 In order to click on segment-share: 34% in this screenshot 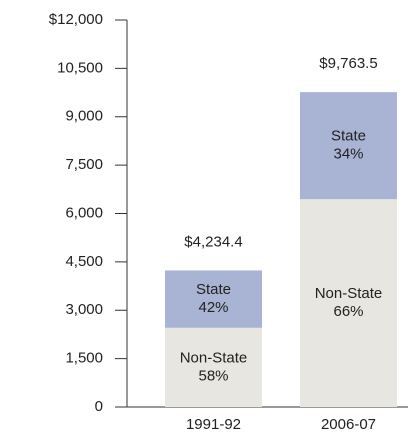, I will do `click(348, 154)`.